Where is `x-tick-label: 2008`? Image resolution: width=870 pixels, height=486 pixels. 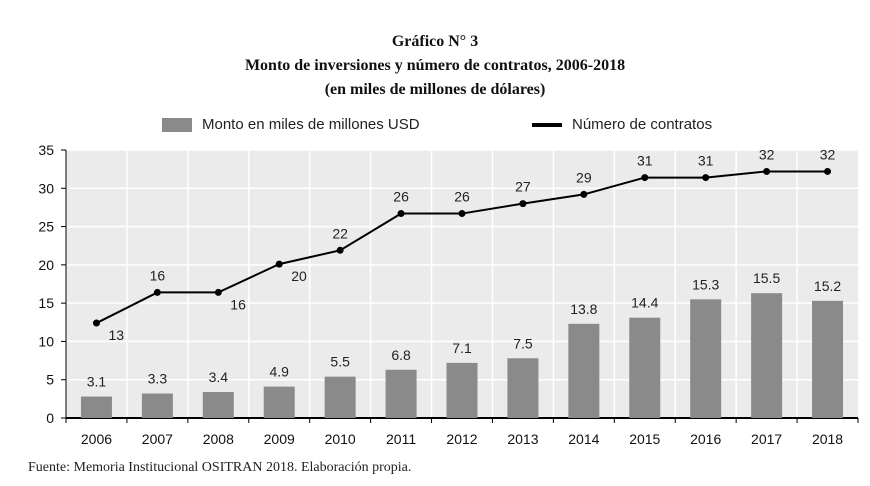
x-tick-label: 2008 is located at coordinates (218, 439).